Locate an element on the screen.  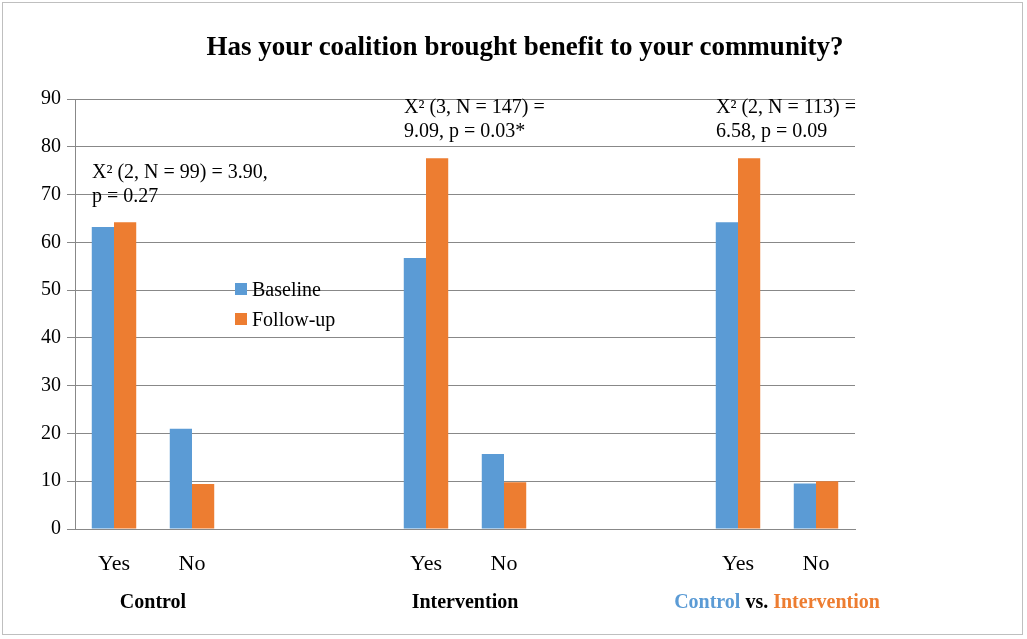
y-tick-label: 60 is located at coordinates (51, 240).